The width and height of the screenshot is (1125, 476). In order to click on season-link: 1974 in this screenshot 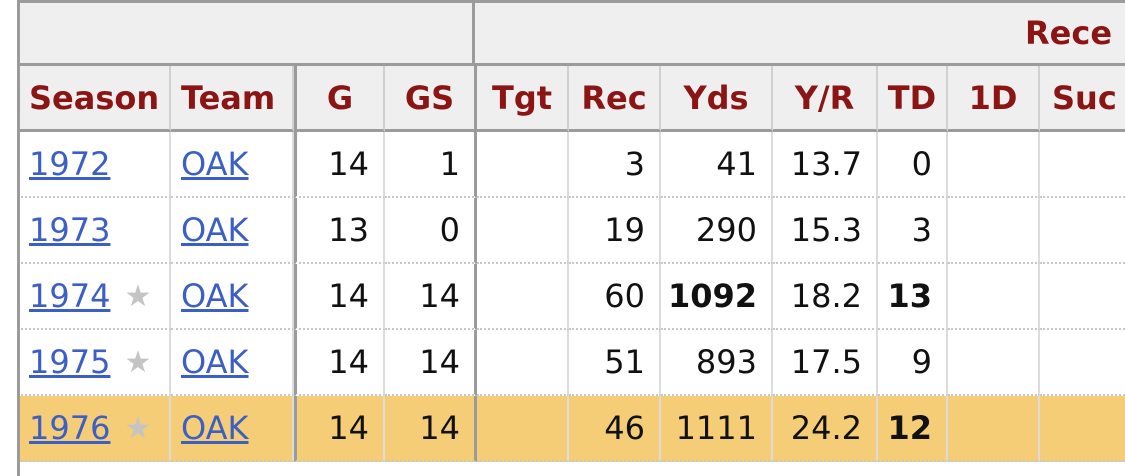, I will do `click(70, 296)`.